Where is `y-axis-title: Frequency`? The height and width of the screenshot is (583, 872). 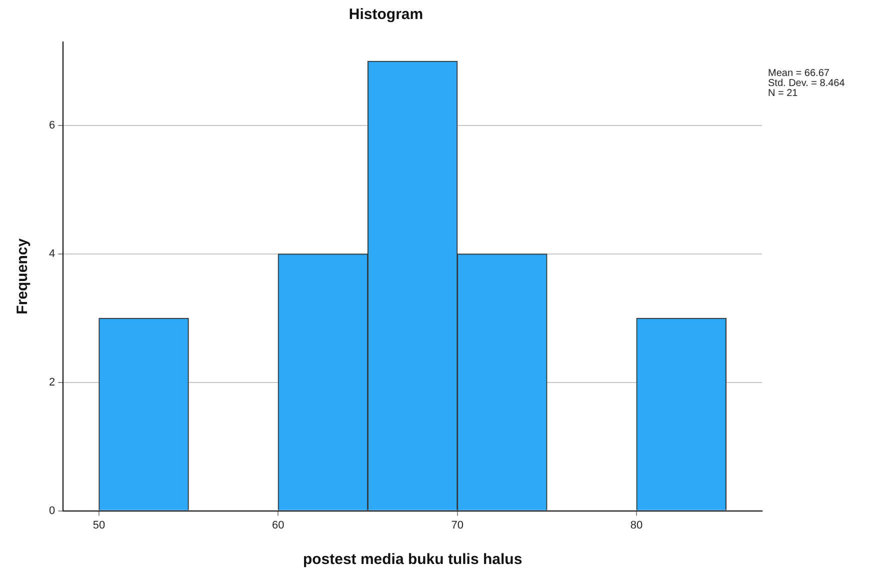
y-axis-title: Frequency is located at coordinates (23, 276).